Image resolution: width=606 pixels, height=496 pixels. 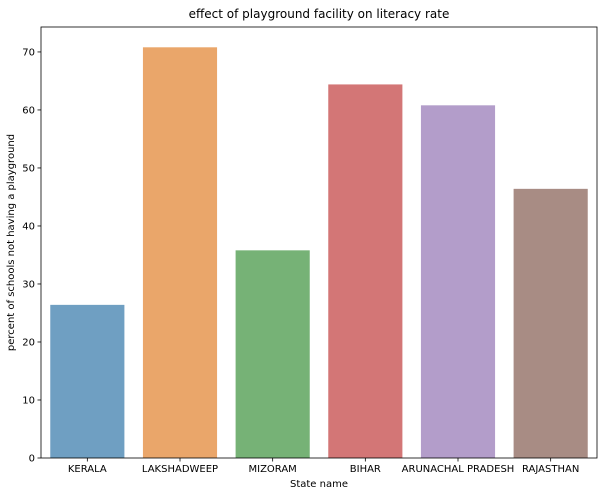 I want to click on bar-lakshadweep, so click(x=180, y=252).